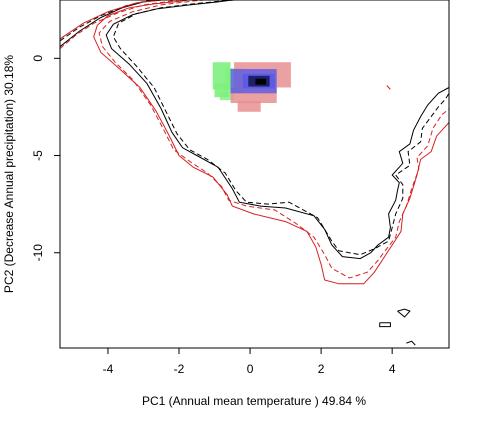 The width and height of the screenshot is (480, 427). What do you see at coordinates (388, 87) in the screenshot?
I see `contour-line-red-solid` at bounding box center [388, 87].